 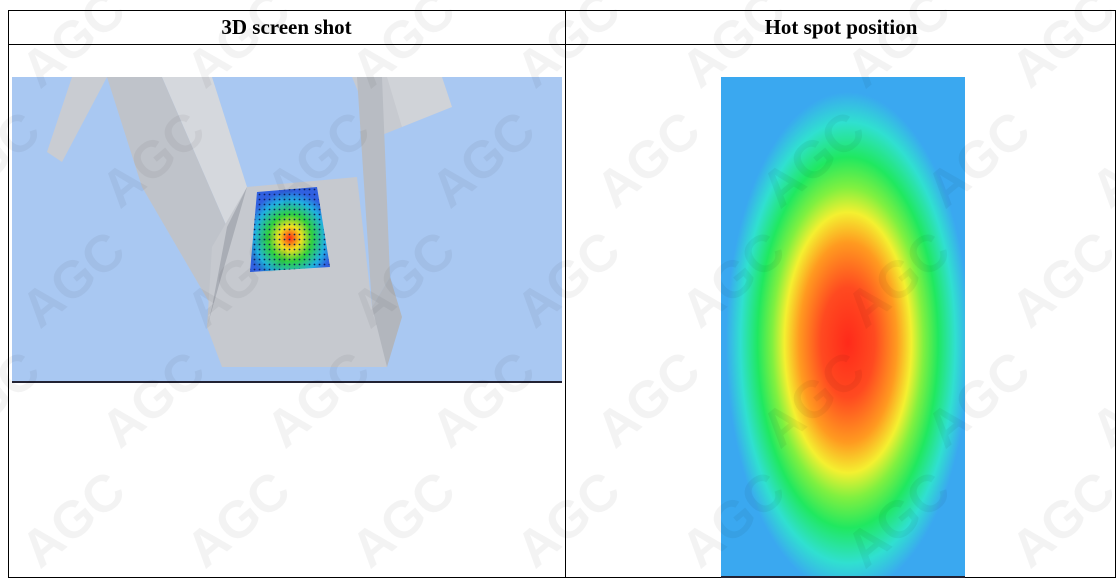 What do you see at coordinates (841, 27) in the screenshot?
I see `header-cell: Hot spot position` at bounding box center [841, 27].